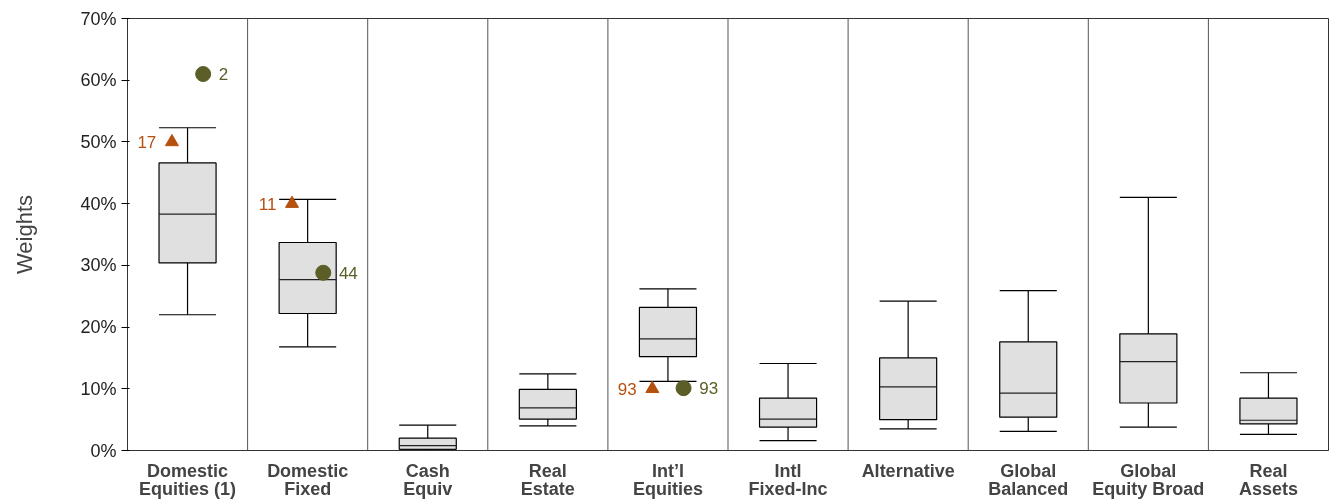 The height and width of the screenshot is (501, 1330). What do you see at coordinates (147, 142) in the screenshot?
I see `annotation: 17` at bounding box center [147, 142].